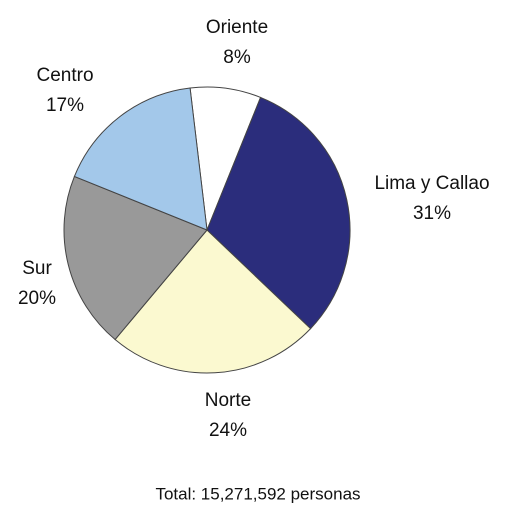 Image resolution: width=526 pixels, height=509 pixels. Describe the element at coordinates (432, 213) in the screenshot. I see `slice-value-label: 31%` at that location.